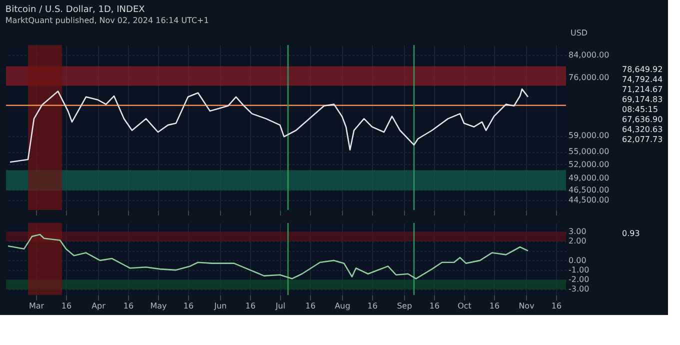  I want to click on x-tick-label: May, so click(159, 306).